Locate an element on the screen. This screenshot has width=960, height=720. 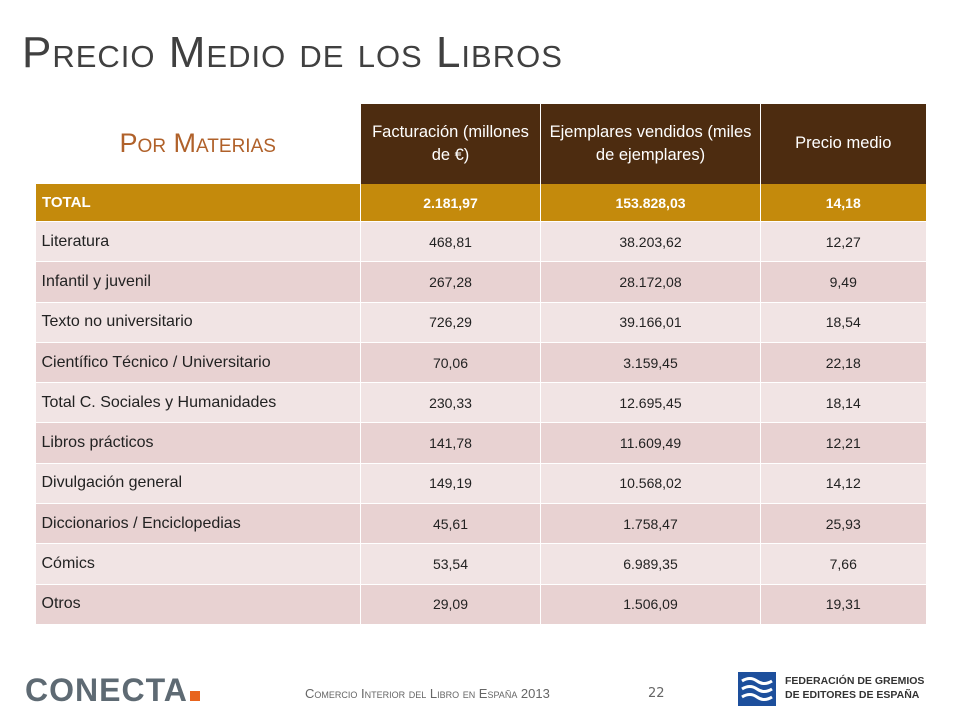
data-row: Libros prácticos 141,78 11.609,49 12,21 is located at coordinates (480, 443).